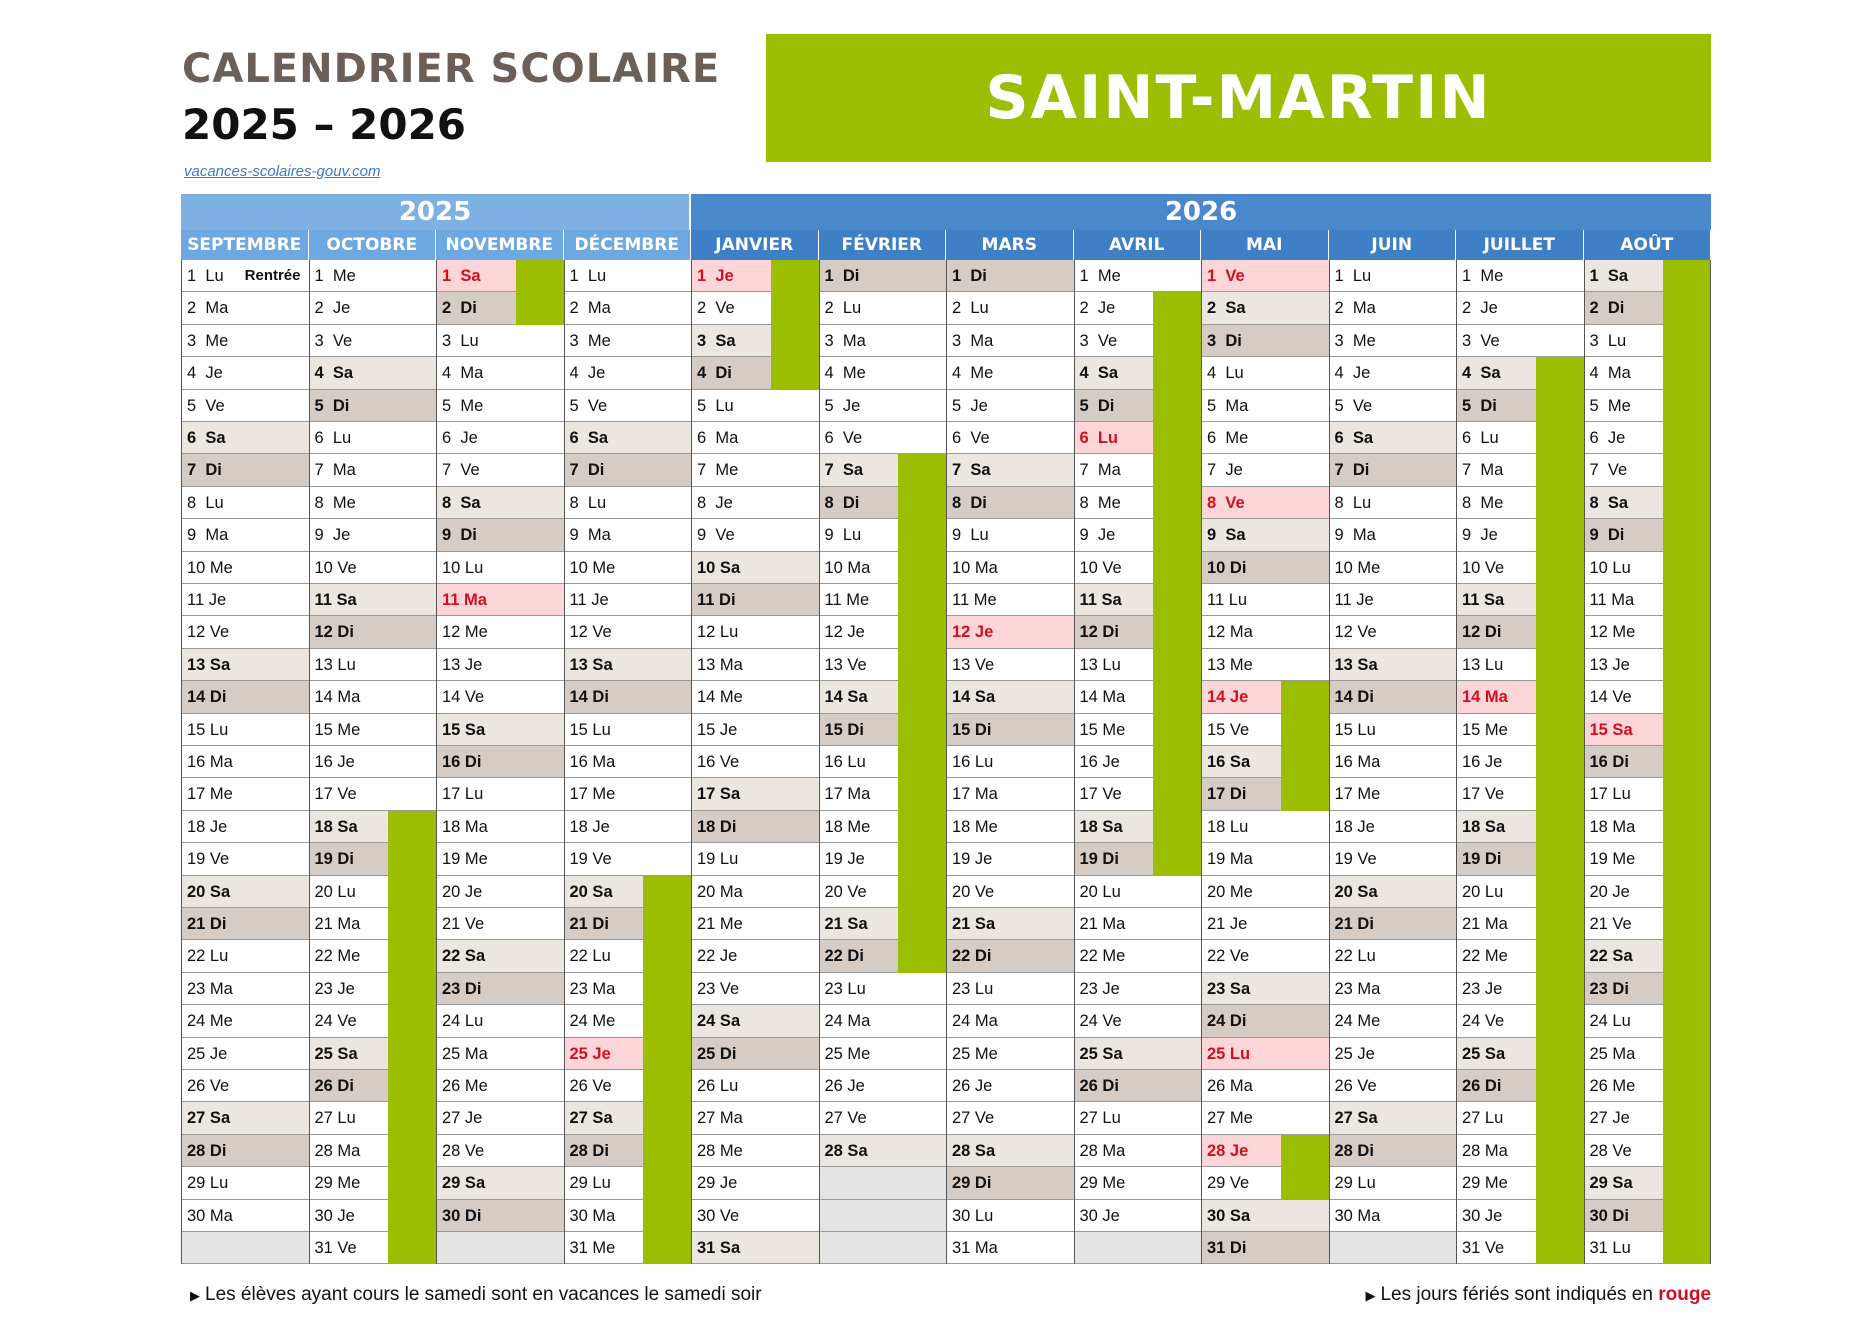 The width and height of the screenshot is (1871, 1323). I want to click on day-label: 6 Ve, so click(971, 438).